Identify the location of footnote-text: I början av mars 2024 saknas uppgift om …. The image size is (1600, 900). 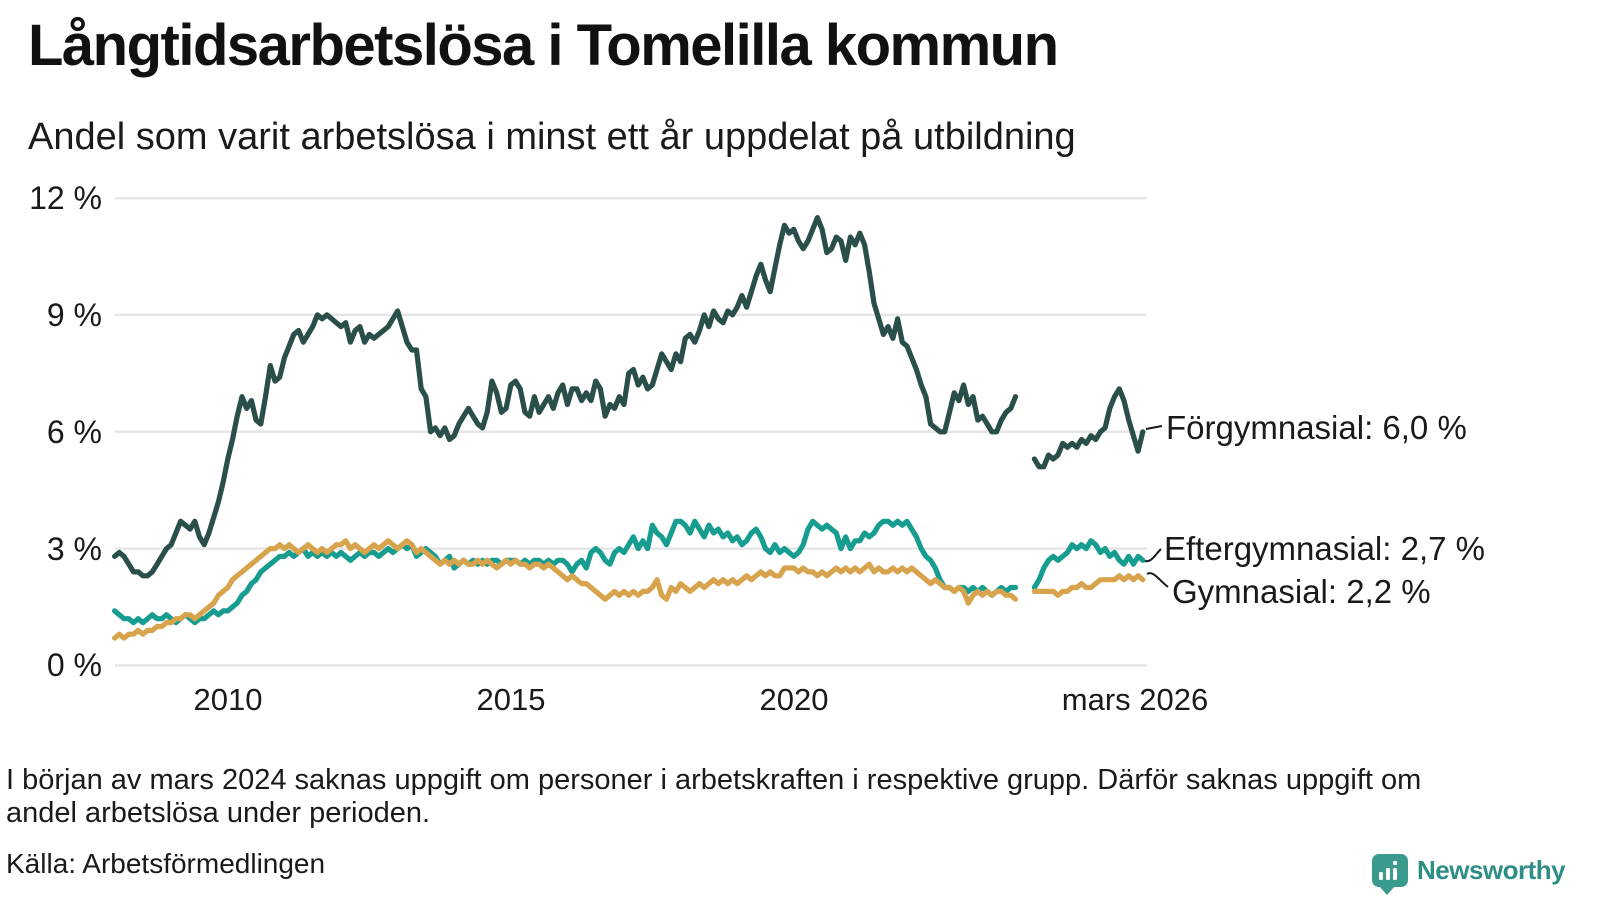
(781, 797).